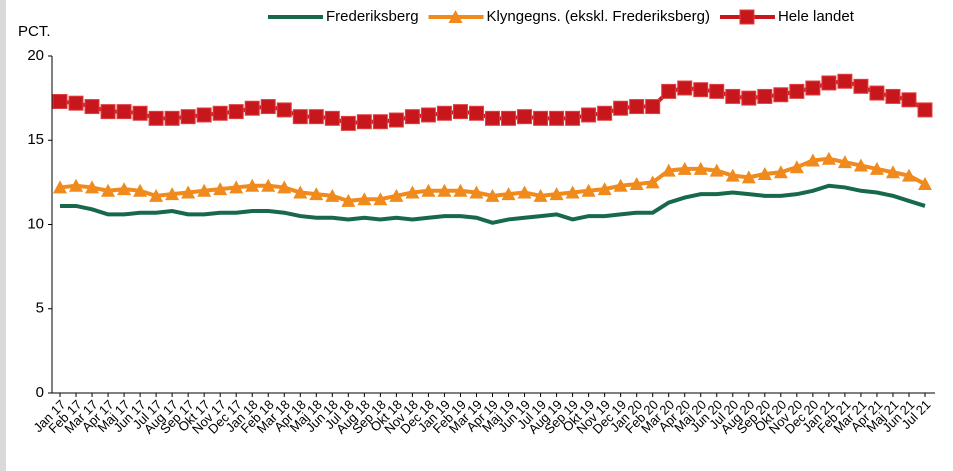 The image size is (953, 471). What do you see at coordinates (493, 204) in the screenshot?
I see `series-line` at bounding box center [493, 204].